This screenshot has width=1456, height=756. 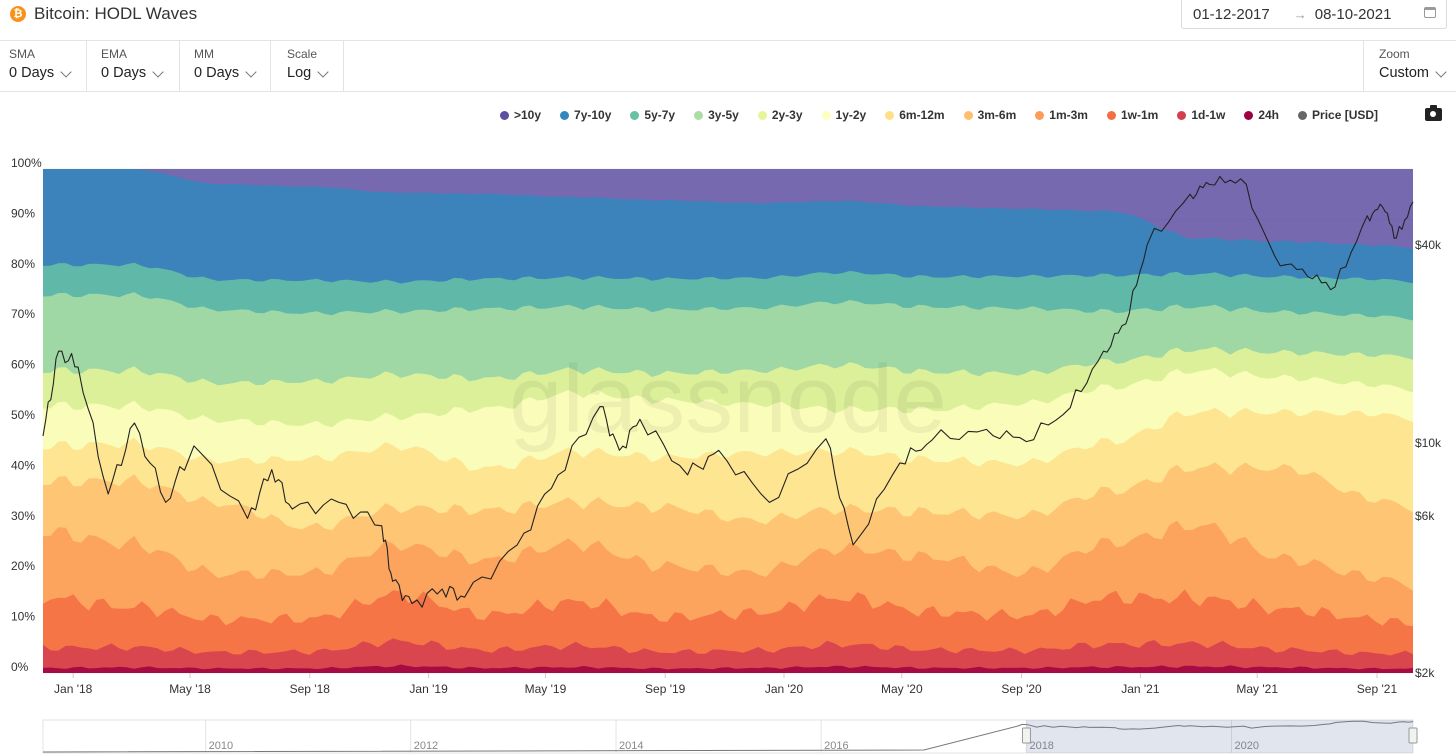 What do you see at coordinates (1428, 245) in the screenshot?
I see `y2-tick-label: $40k` at bounding box center [1428, 245].